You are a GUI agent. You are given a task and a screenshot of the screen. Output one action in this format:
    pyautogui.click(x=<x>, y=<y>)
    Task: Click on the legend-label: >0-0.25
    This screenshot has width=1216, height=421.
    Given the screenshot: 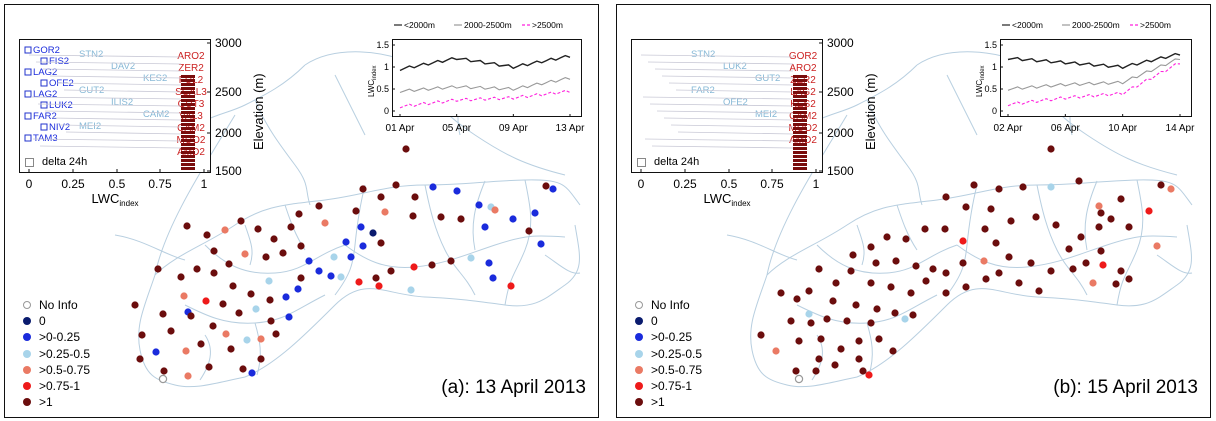 What is the action you would take?
    pyautogui.click(x=672, y=337)
    